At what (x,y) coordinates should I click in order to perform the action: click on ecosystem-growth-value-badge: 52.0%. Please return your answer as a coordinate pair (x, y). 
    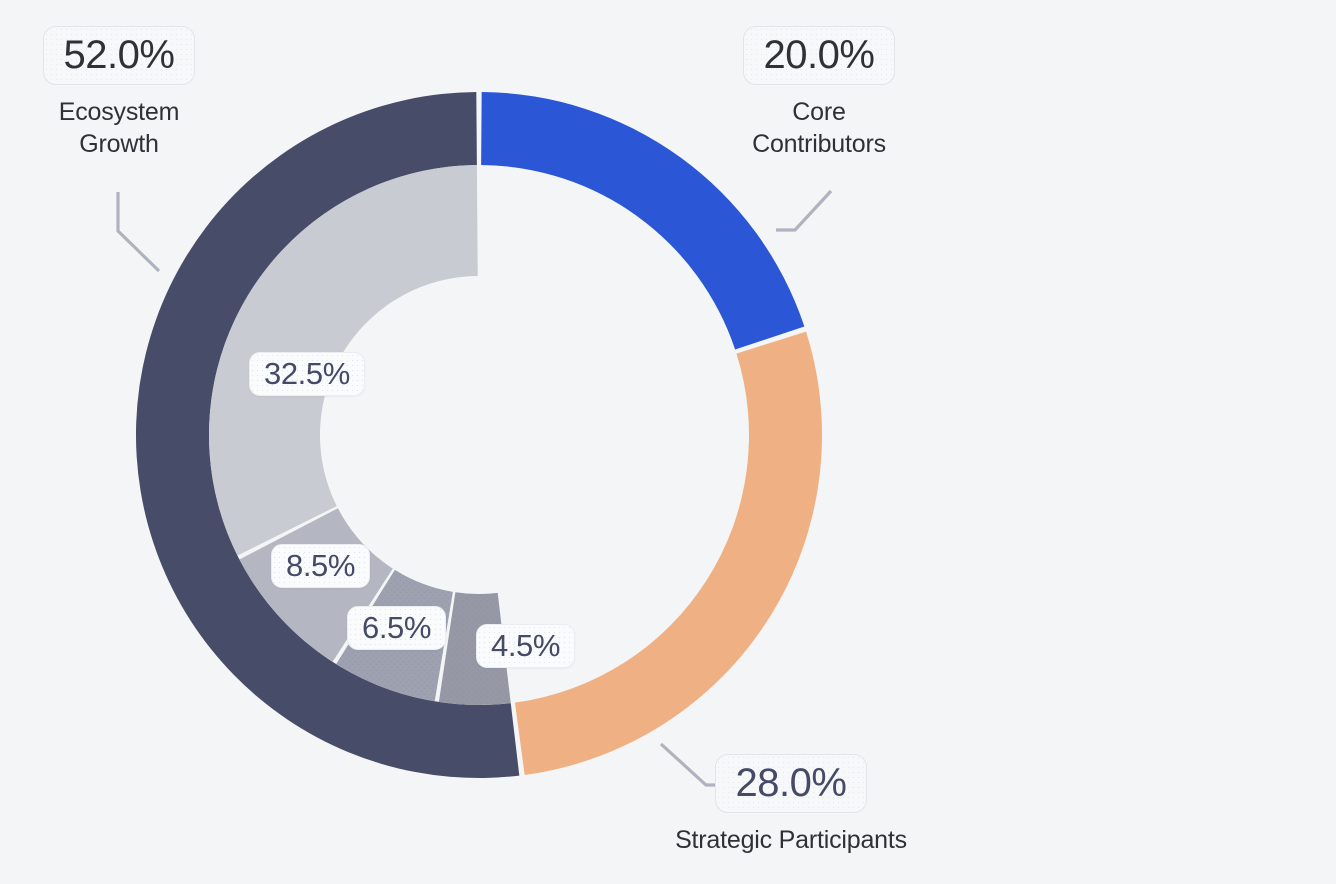
    Looking at the image, I should click on (119, 55).